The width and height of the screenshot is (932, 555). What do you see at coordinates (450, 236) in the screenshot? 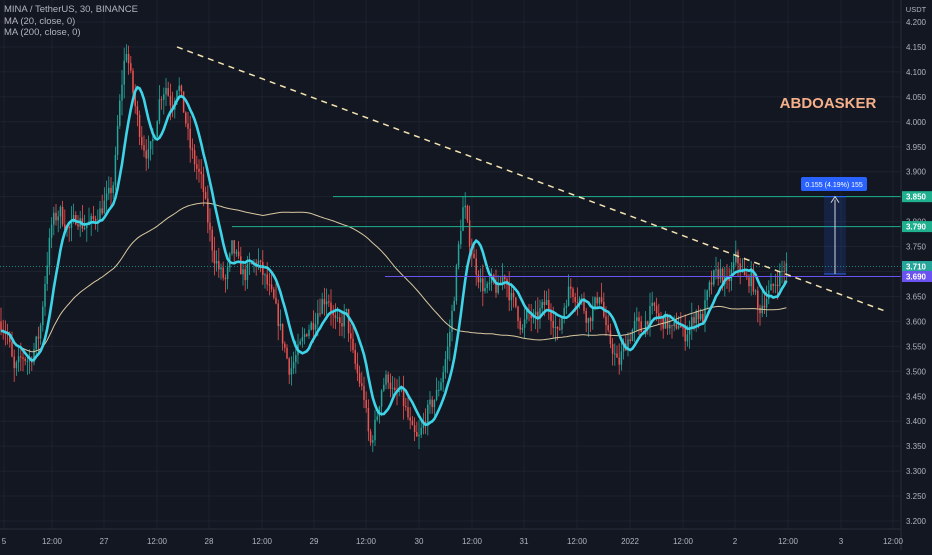
I see `horizontal-levels` at bounding box center [450, 236].